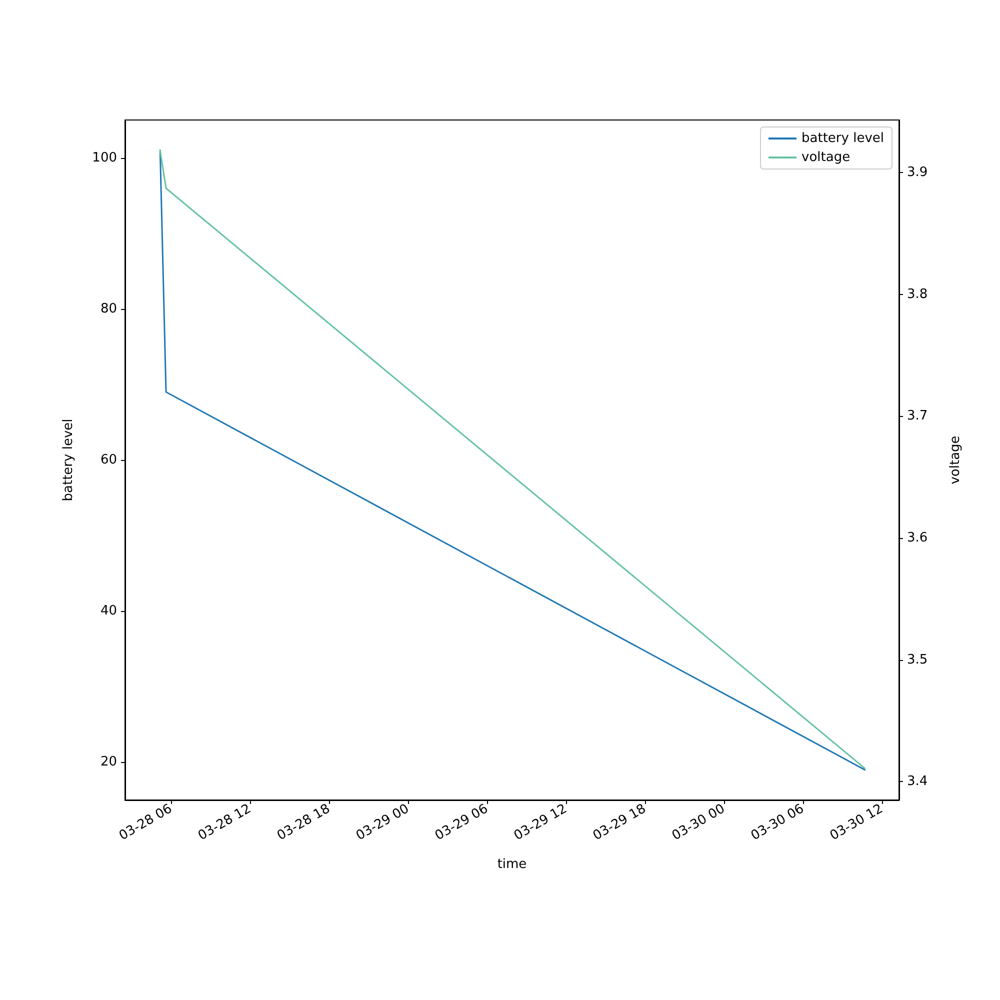 The image size is (1000, 1000). I want to click on y2-tick-label: 3.7, so click(917, 416).